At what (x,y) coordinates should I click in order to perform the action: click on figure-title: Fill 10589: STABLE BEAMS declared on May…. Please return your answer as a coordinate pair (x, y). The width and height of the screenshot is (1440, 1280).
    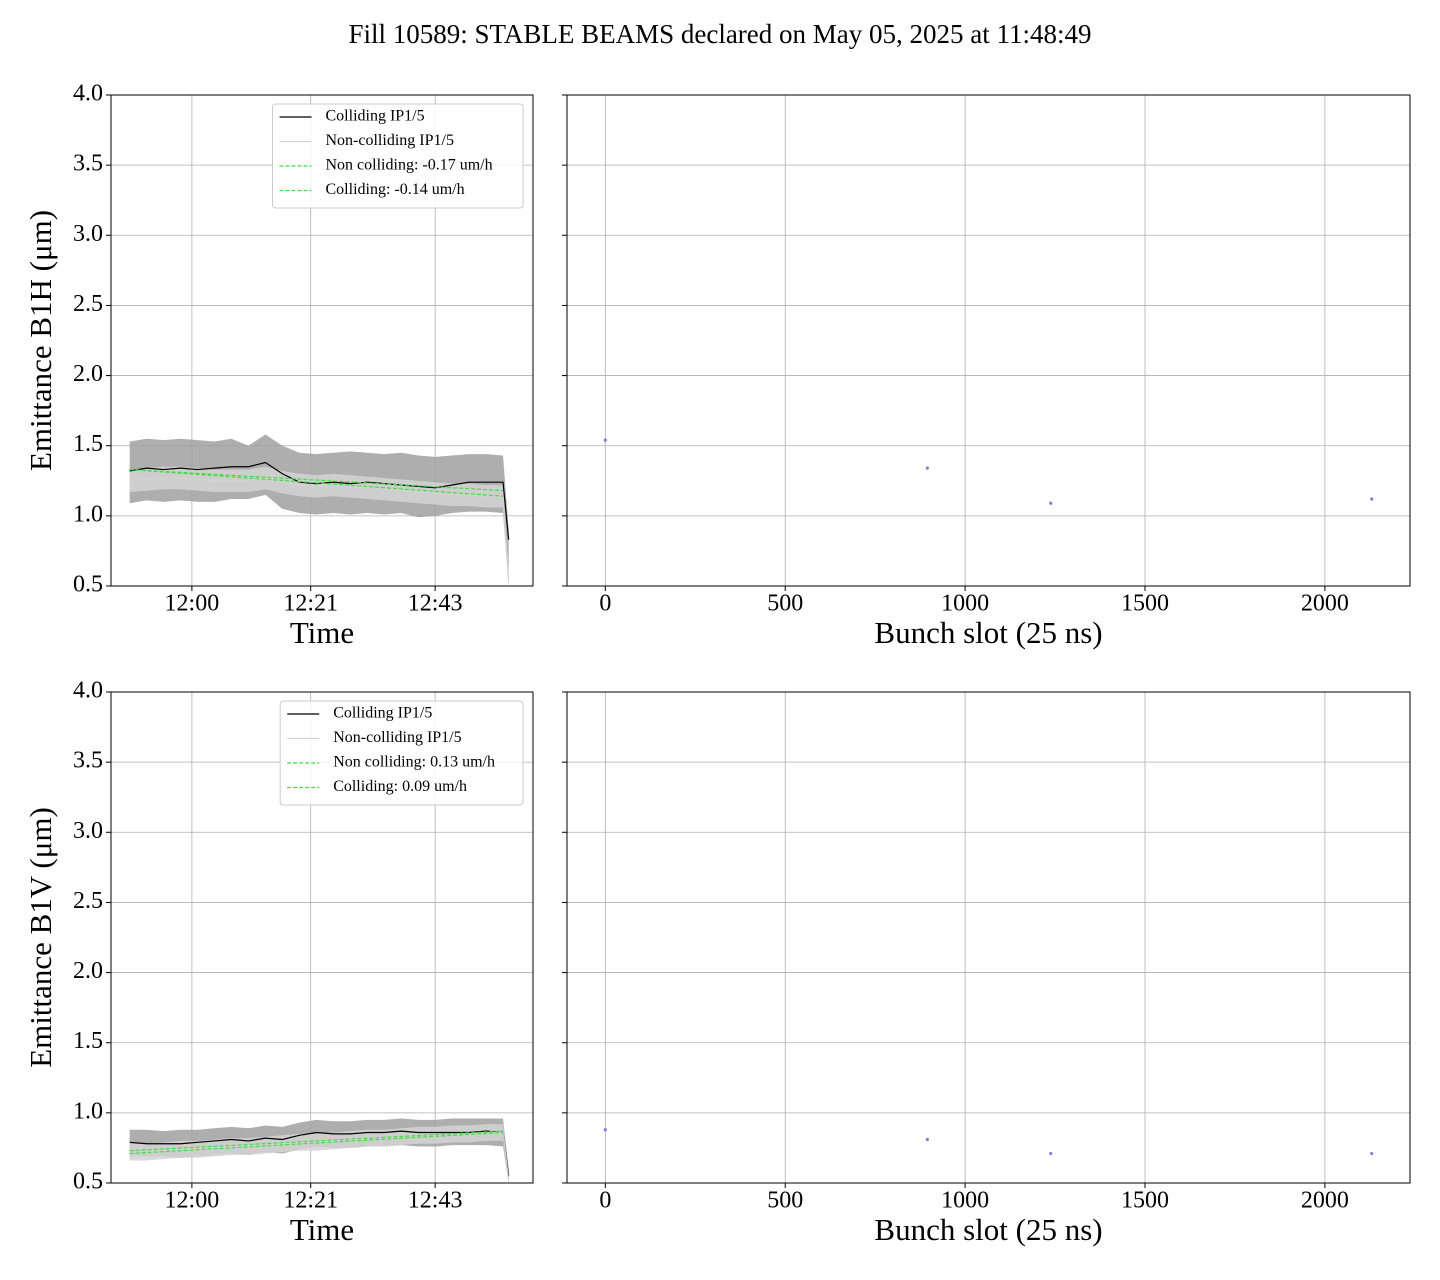
    Looking at the image, I should click on (719, 34).